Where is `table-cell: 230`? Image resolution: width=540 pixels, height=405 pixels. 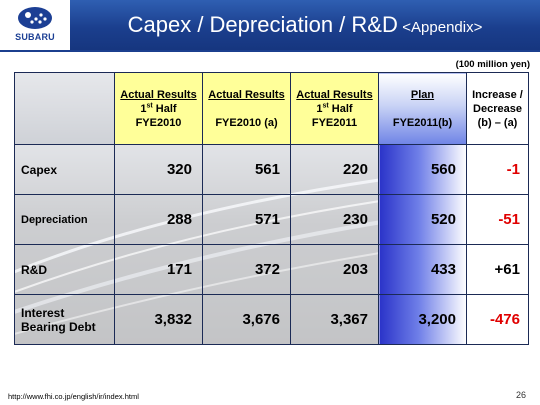
table-cell: 230 is located at coordinates (334, 219).